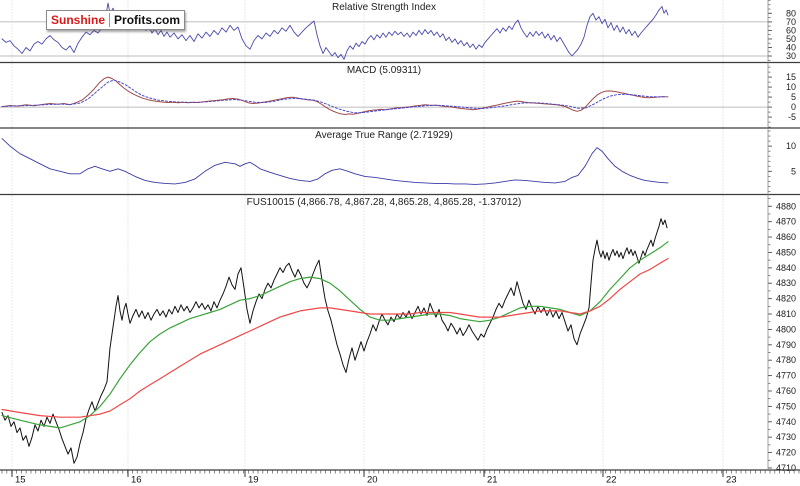  What do you see at coordinates (81, 20) in the screenshot?
I see `logo-part-sunshine: Sunshine` at bounding box center [81, 20].